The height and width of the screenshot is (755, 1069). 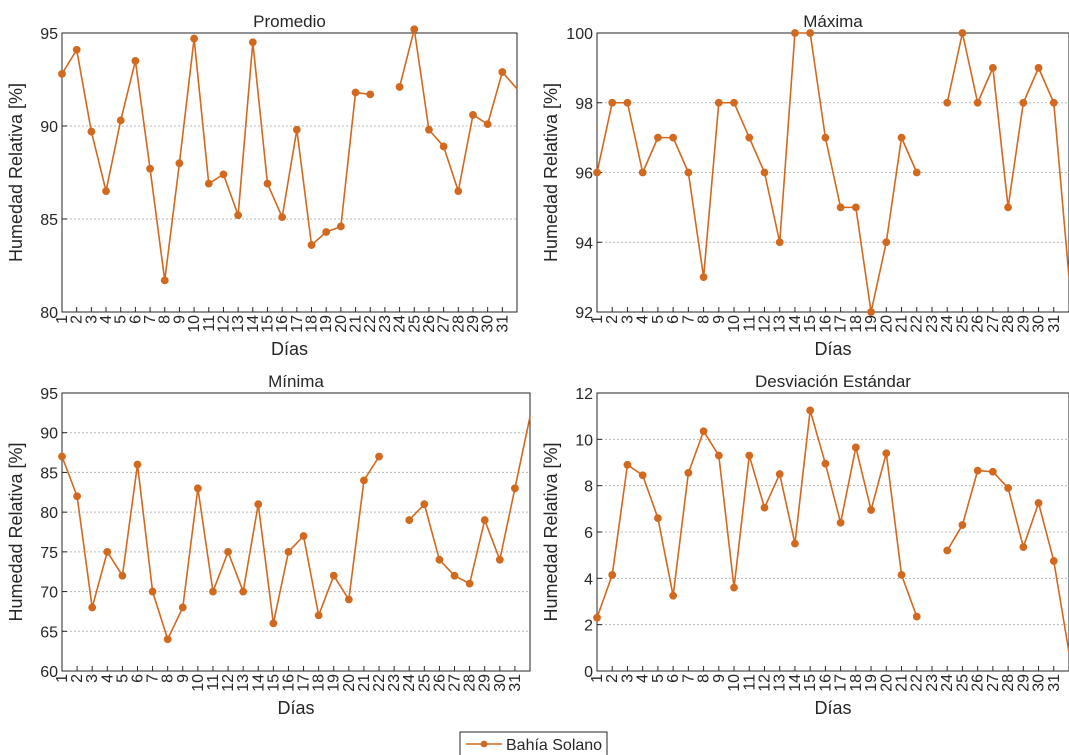 What do you see at coordinates (223, 324) in the screenshot?
I see `chart0-xtick-label: 12` at bounding box center [223, 324].